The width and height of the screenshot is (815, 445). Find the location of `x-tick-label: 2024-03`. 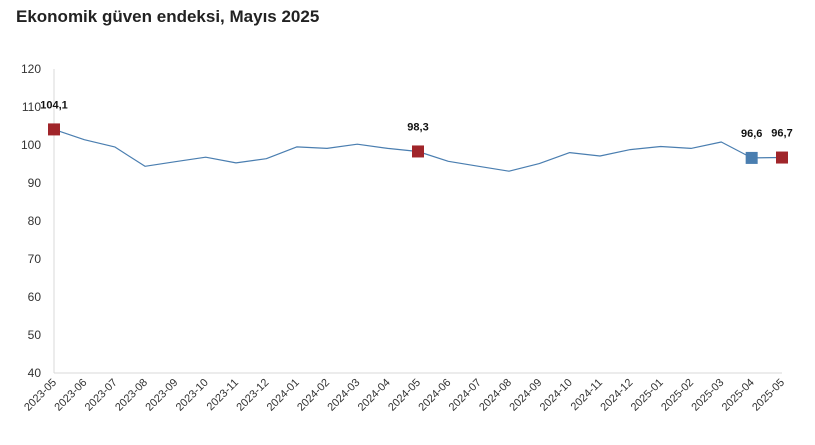

x-tick-label: 2024-03 is located at coordinates (343, 395).